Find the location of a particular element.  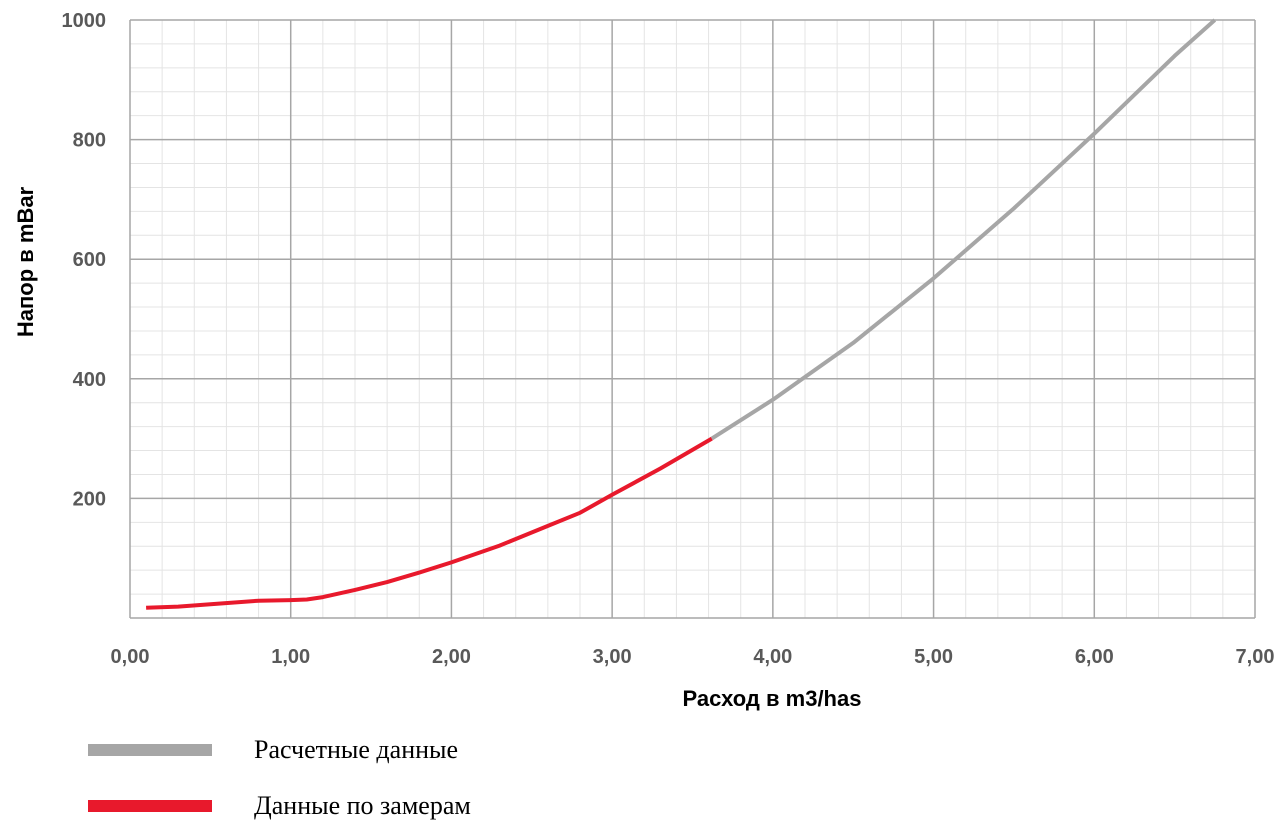

x-tick-label: 4,00 is located at coordinates (772, 657).